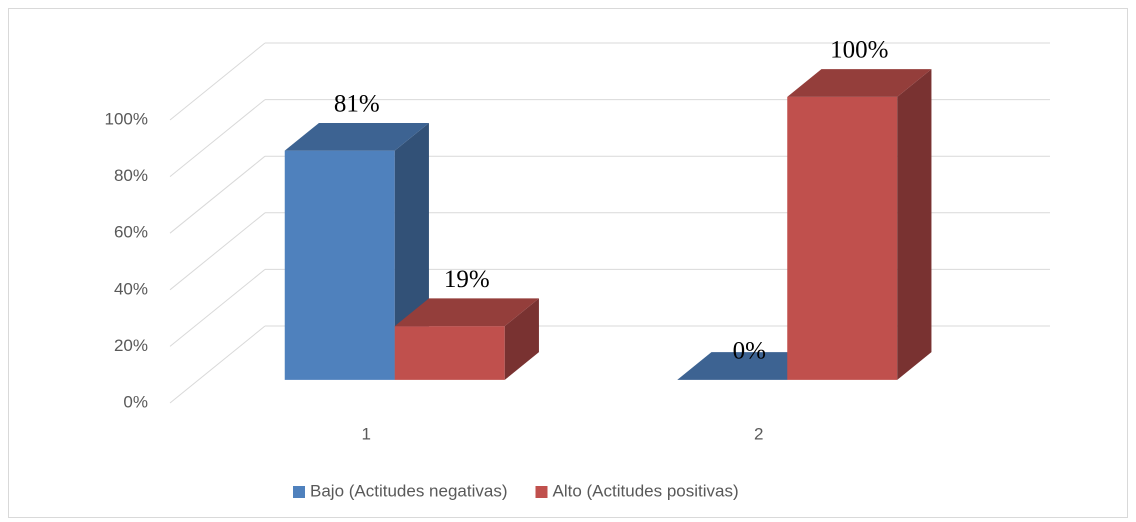 The height and width of the screenshot is (522, 1136). I want to click on x-tick-label: 2, so click(758, 433).